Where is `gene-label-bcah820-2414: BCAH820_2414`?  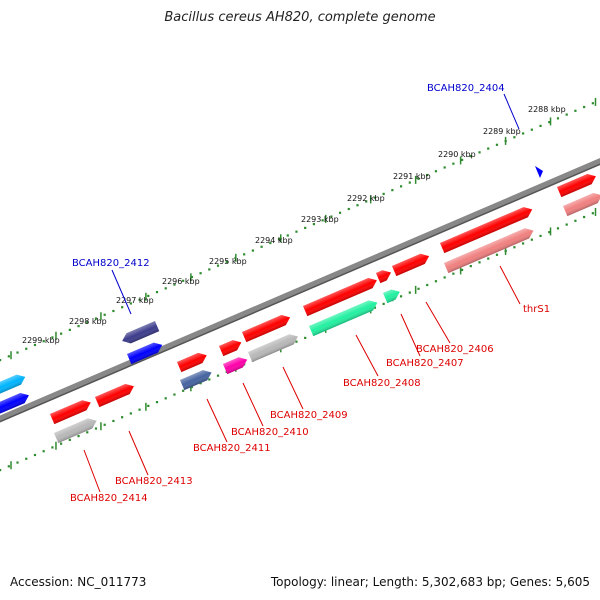
gene-label-bcah820-2414: BCAH820_2414 is located at coordinates (109, 498).